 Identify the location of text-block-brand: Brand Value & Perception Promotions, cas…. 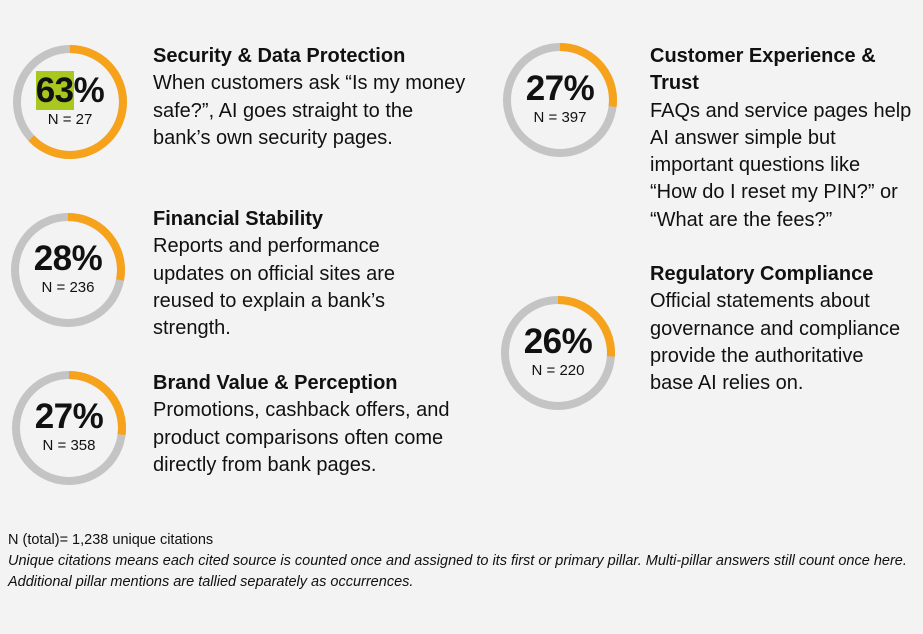
(315, 424).